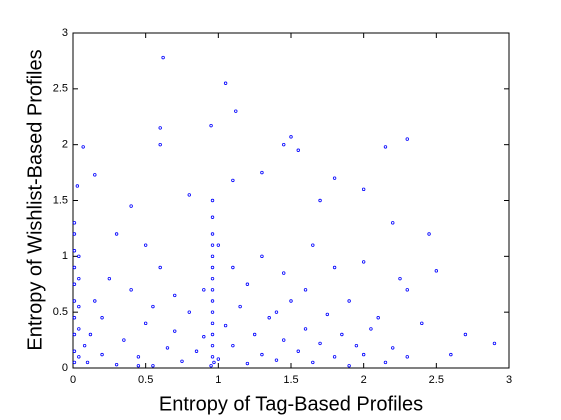 The width and height of the screenshot is (561, 420). Describe the element at coordinates (35, 199) in the screenshot. I see `y-axis-label: Entropy of Wishlist-Based Profiles` at that location.